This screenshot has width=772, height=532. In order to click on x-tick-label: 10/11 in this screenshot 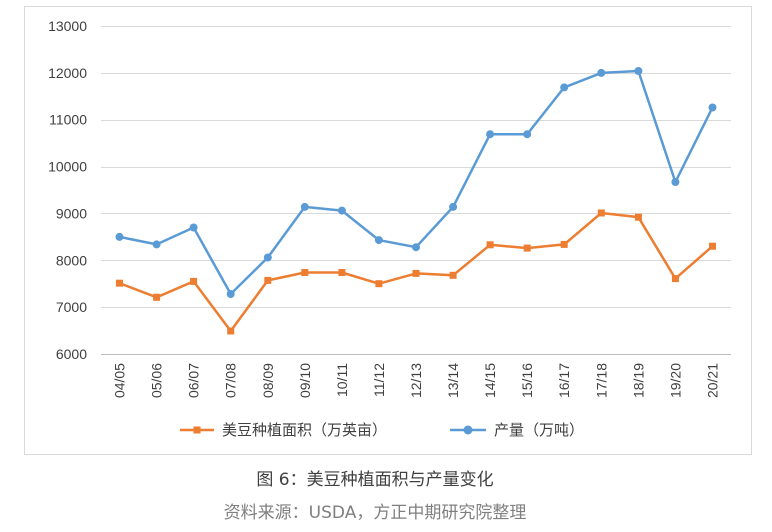, I will do `click(342, 380)`.